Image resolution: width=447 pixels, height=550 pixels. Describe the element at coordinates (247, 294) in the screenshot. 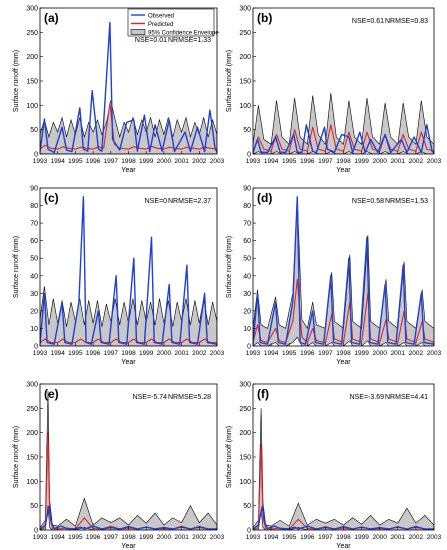

I see `y-tick-label: 30` at that location.